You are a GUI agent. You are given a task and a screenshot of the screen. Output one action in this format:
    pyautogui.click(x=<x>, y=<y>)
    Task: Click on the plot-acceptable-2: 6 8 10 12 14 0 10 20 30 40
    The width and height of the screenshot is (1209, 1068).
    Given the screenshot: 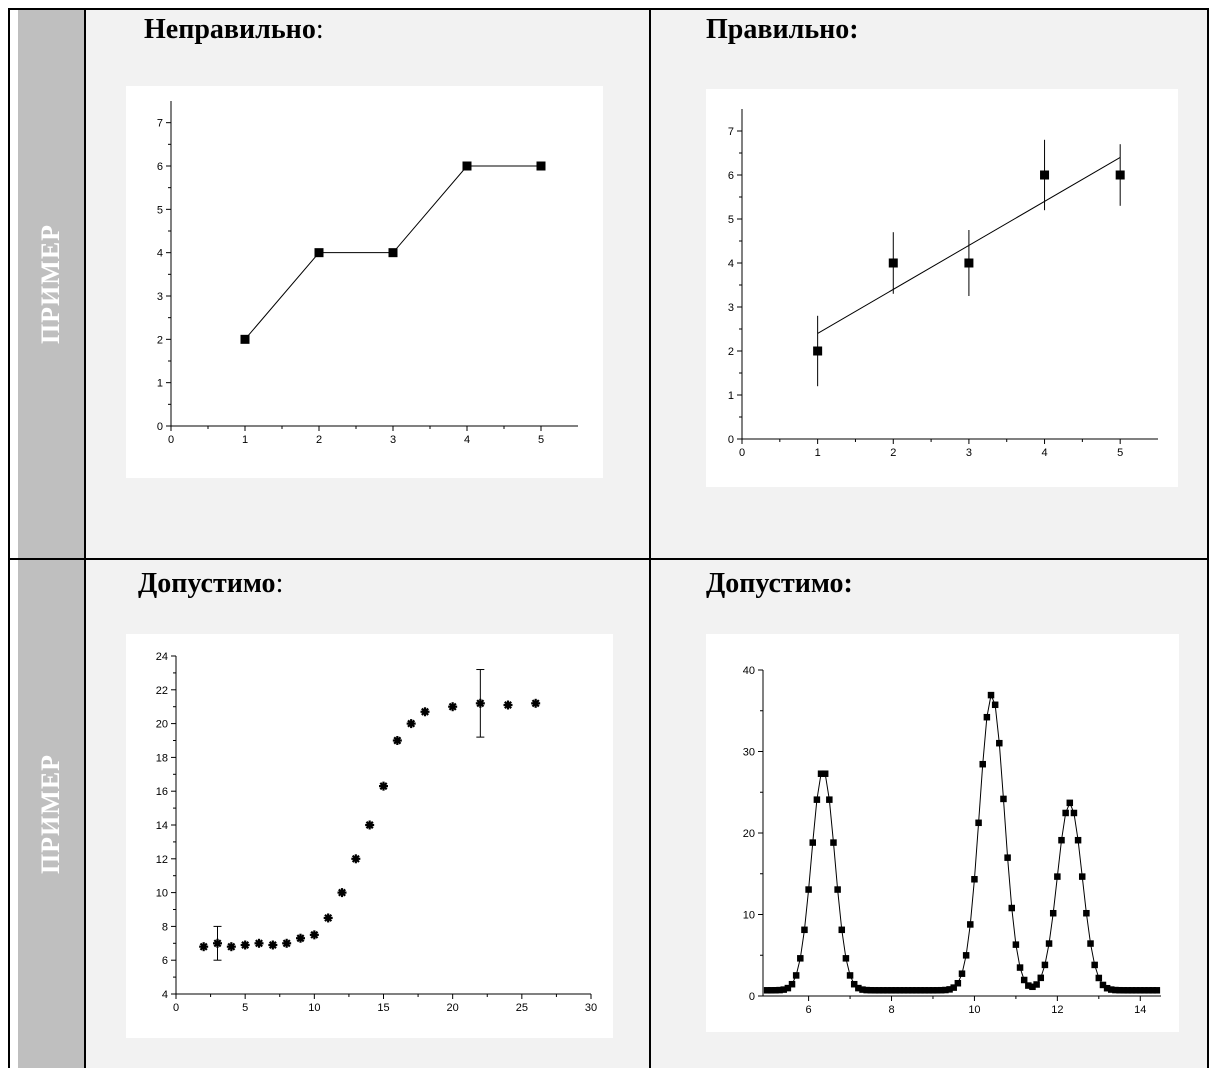 What is the action you would take?
    pyautogui.click(x=942, y=833)
    